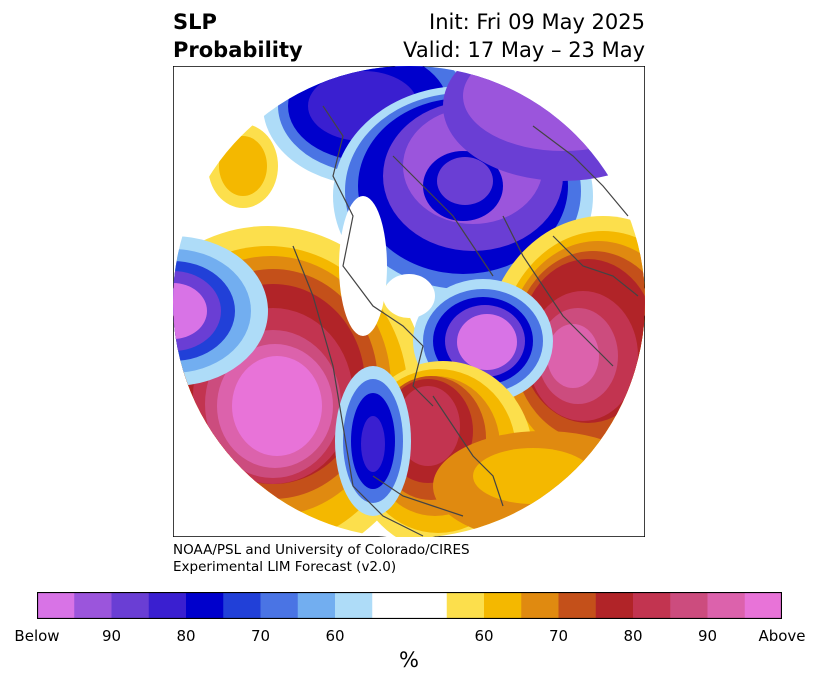 The image size is (819, 686). Describe the element at coordinates (195, 22) in the screenshot. I see `title-variable: SLP` at that location.